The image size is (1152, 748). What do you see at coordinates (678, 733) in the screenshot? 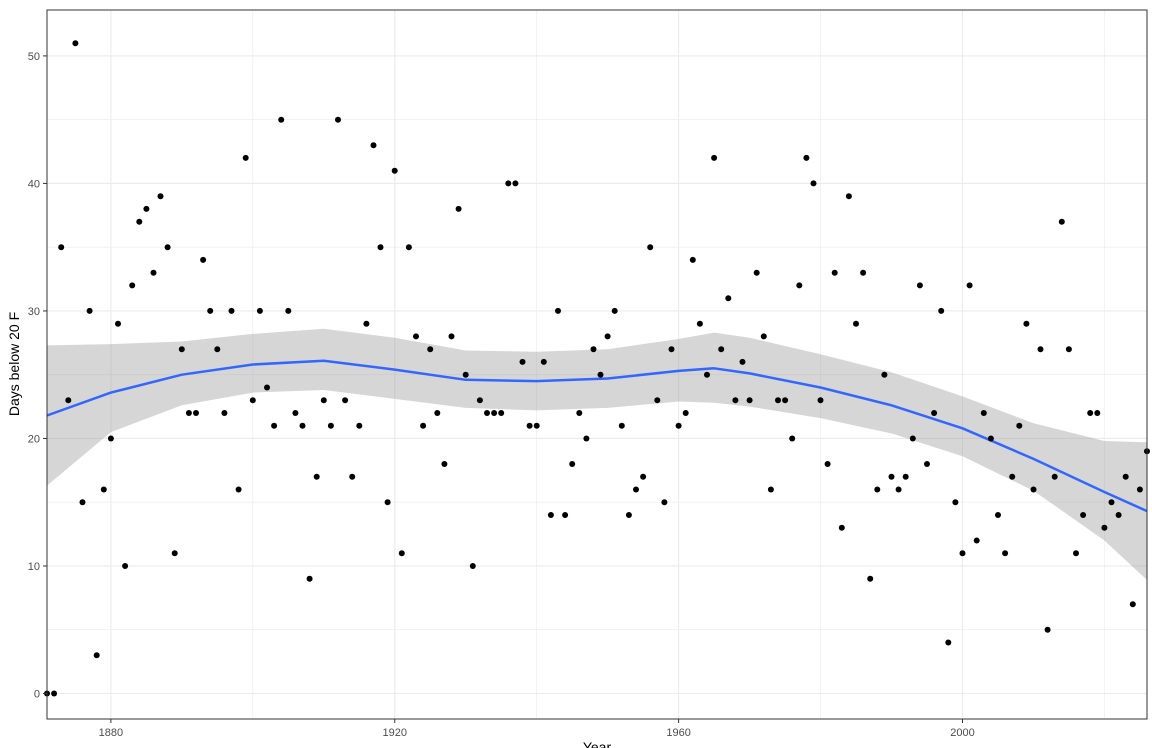
I see `x-tick-label: 1960` at bounding box center [678, 733].